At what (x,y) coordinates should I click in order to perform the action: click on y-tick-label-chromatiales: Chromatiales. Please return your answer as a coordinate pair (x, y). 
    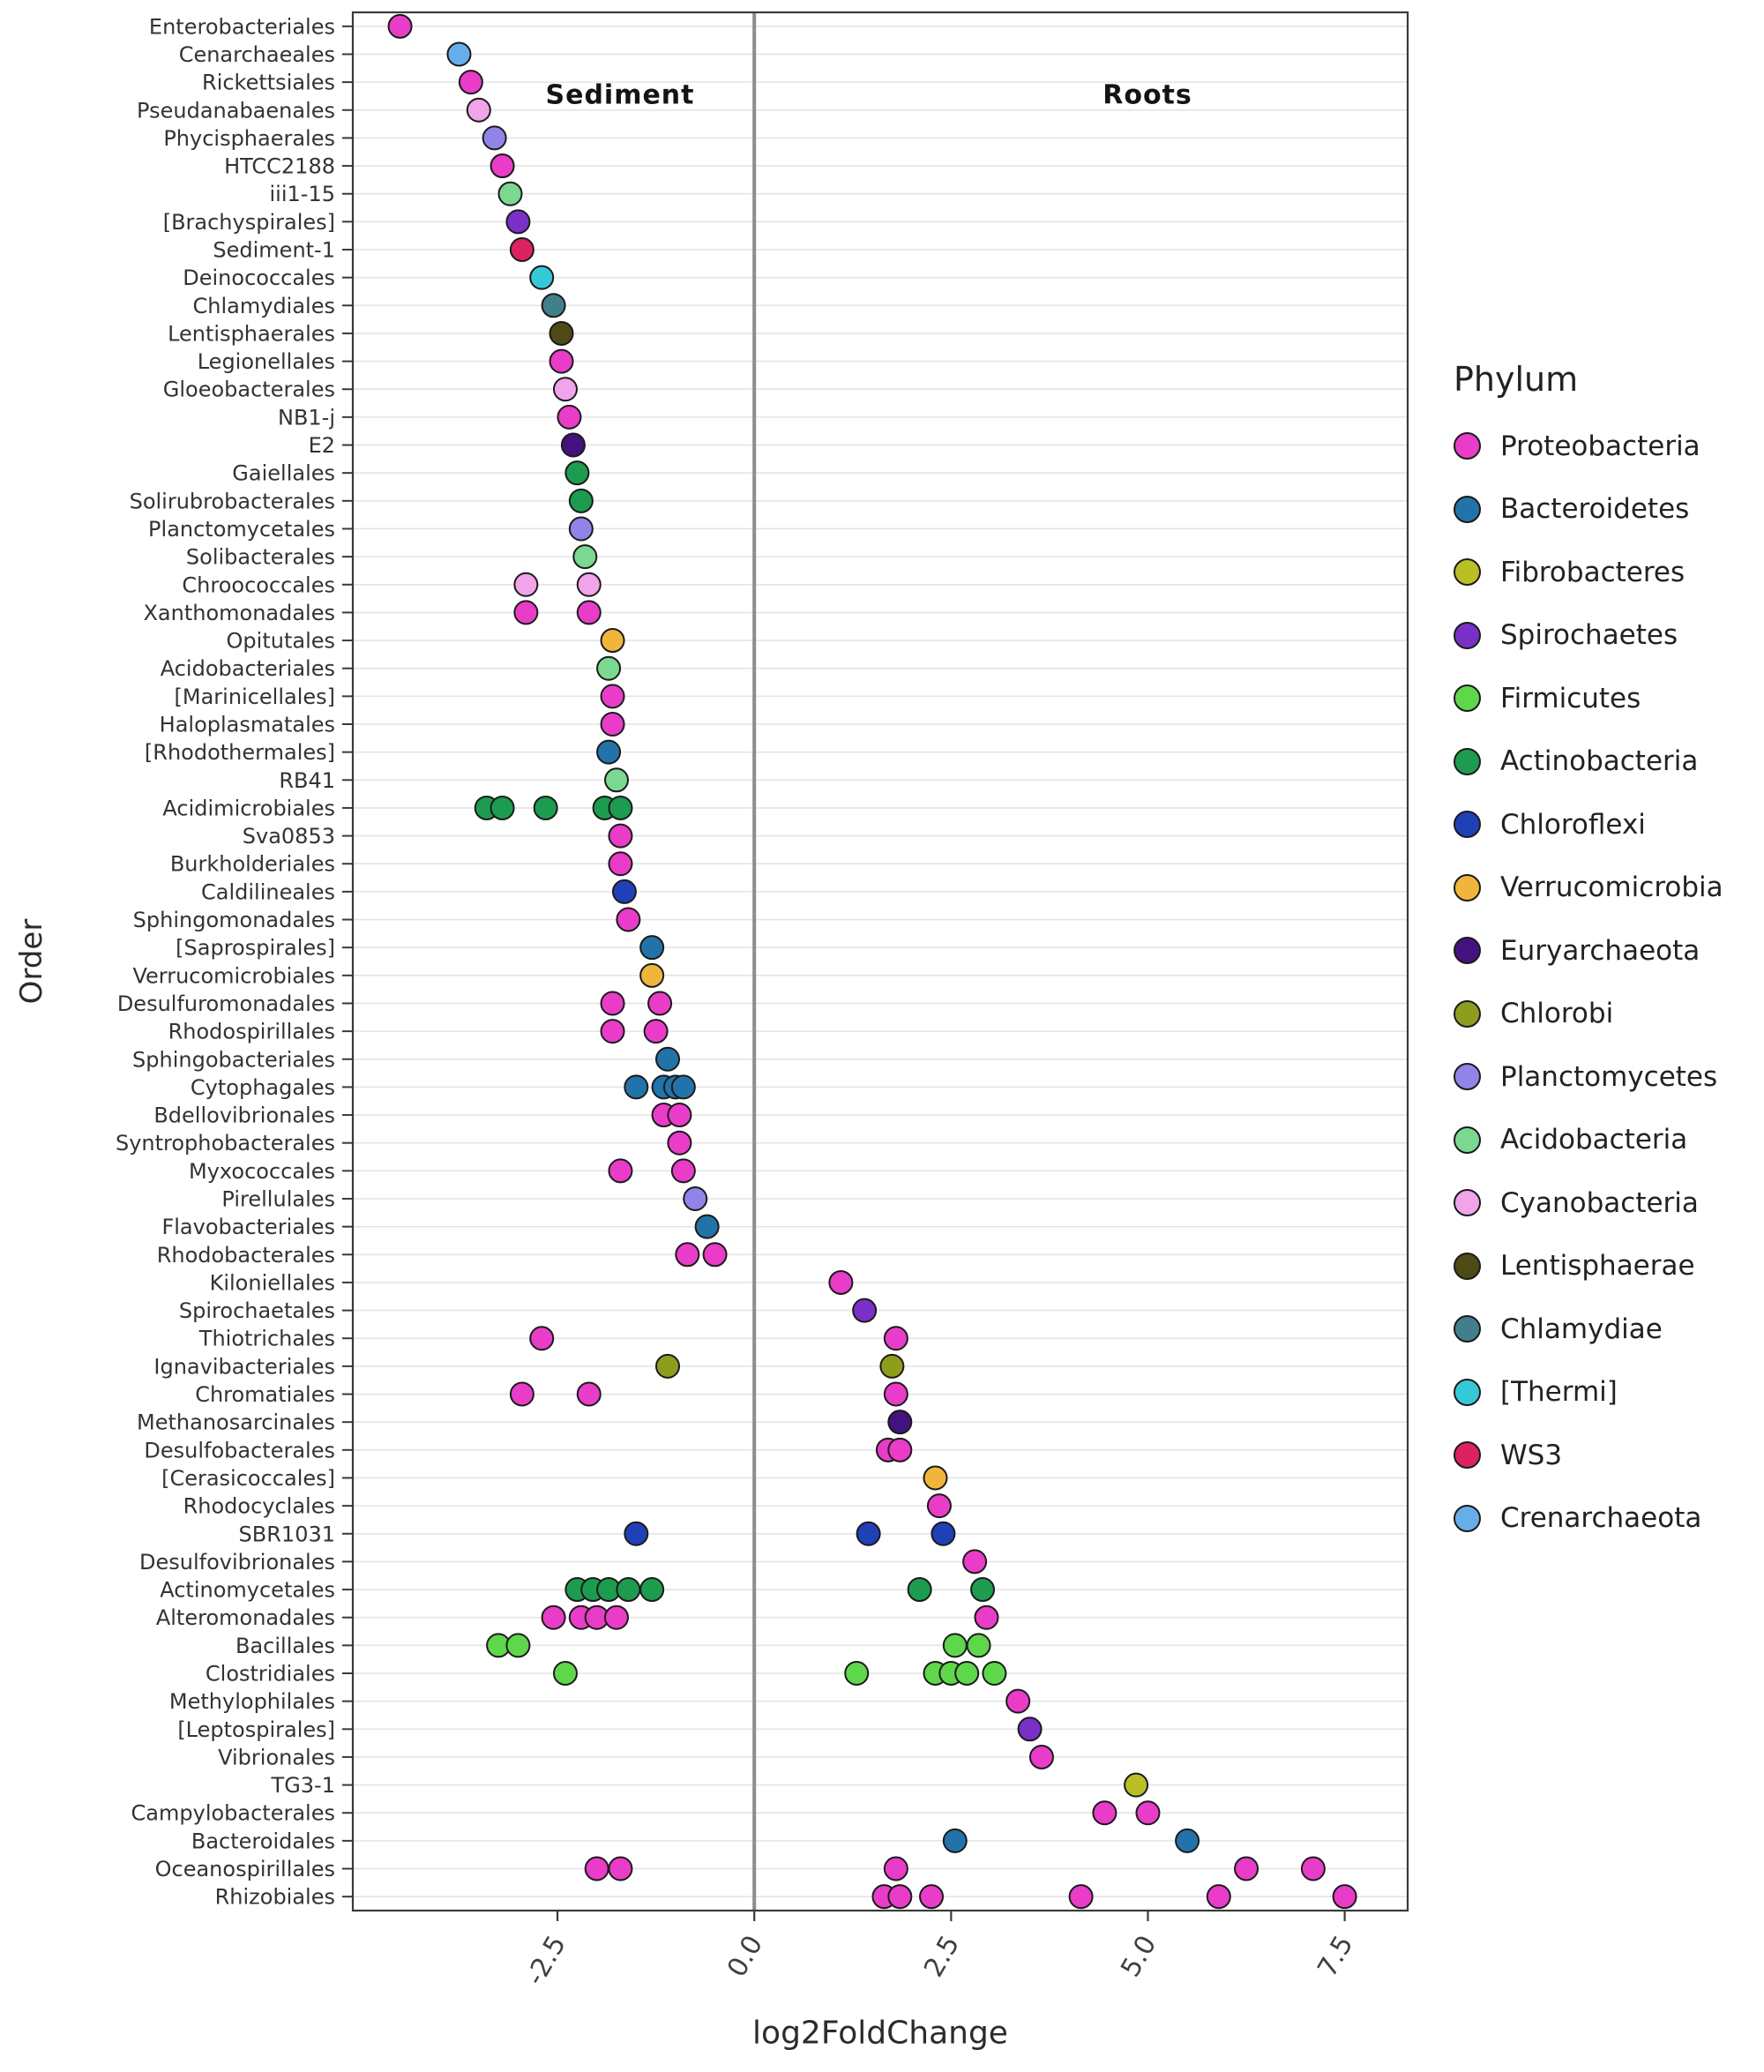
    Looking at the image, I should click on (265, 1394).